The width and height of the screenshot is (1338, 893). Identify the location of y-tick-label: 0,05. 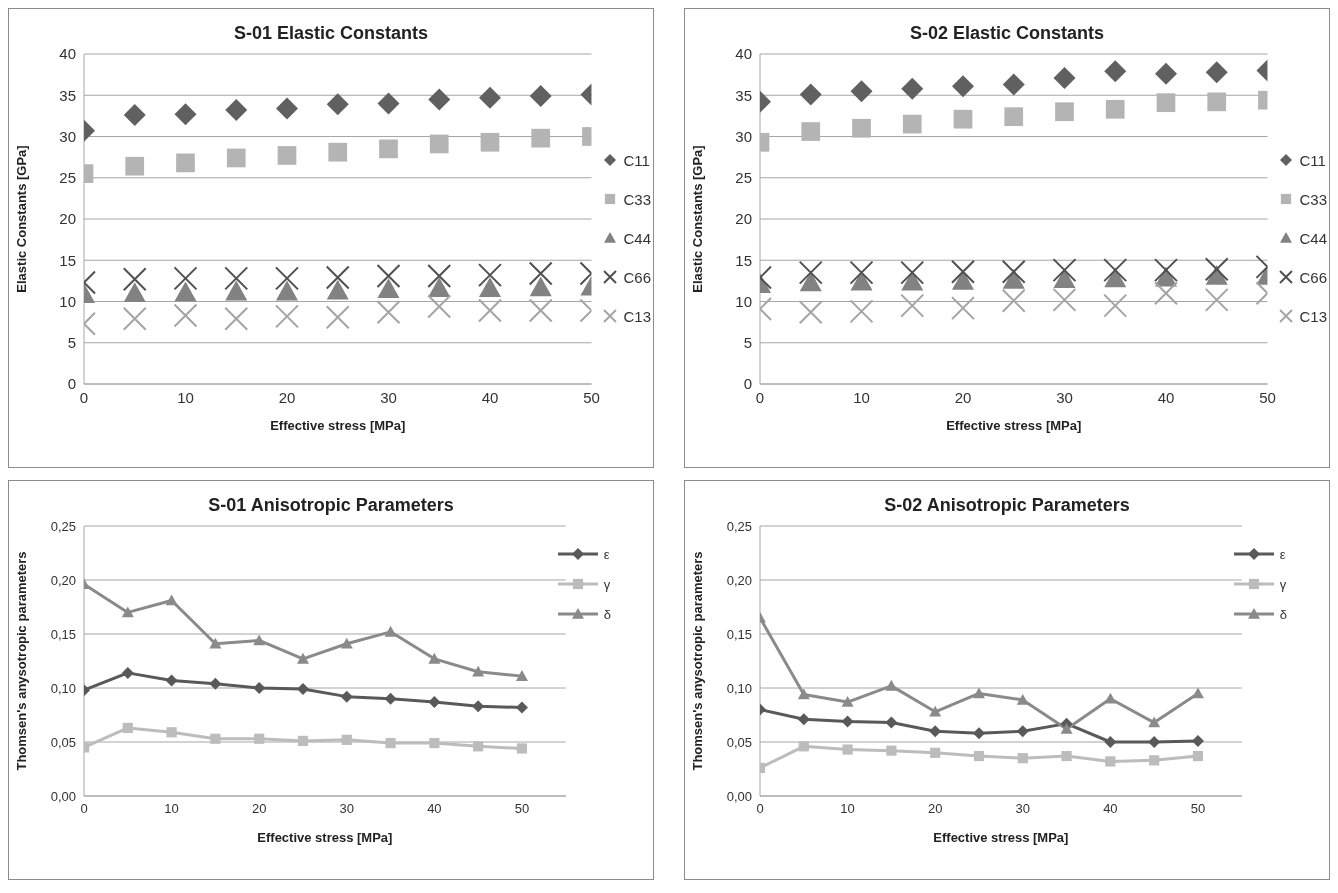
(739, 742).